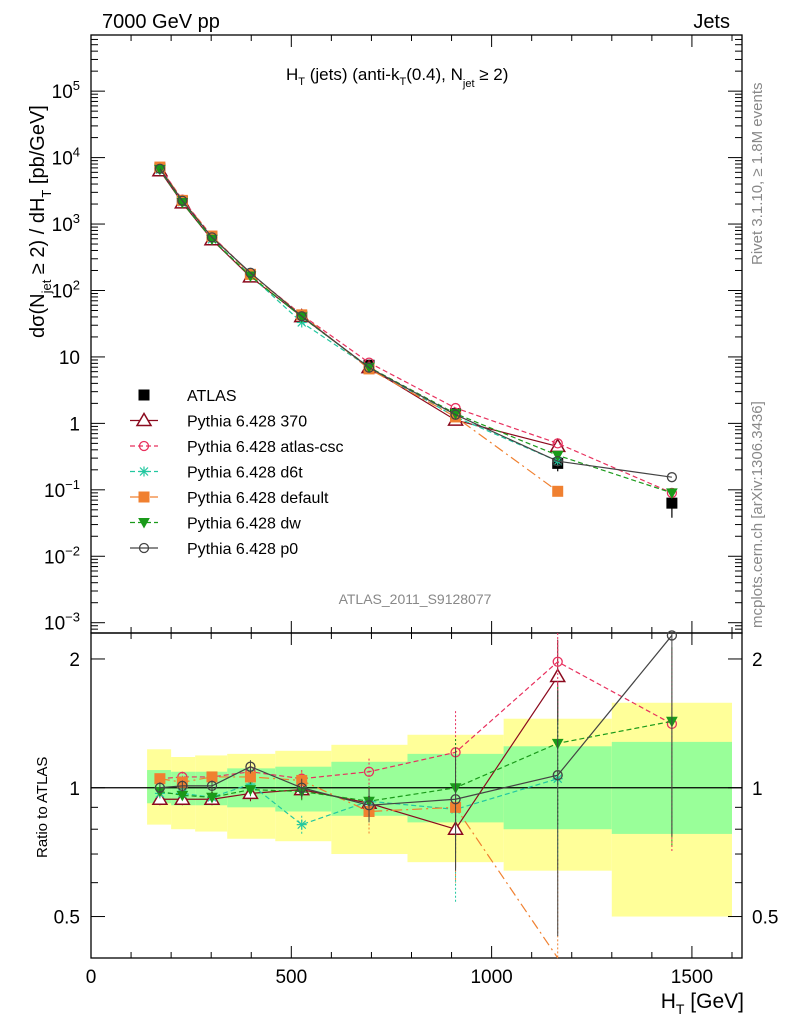 Image resolution: width=786 pixels, height=1024 pixels. What do you see at coordinates (66, 157) in the screenshot?
I see `y-tick-label: 10⁴` at bounding box center [66, 157].